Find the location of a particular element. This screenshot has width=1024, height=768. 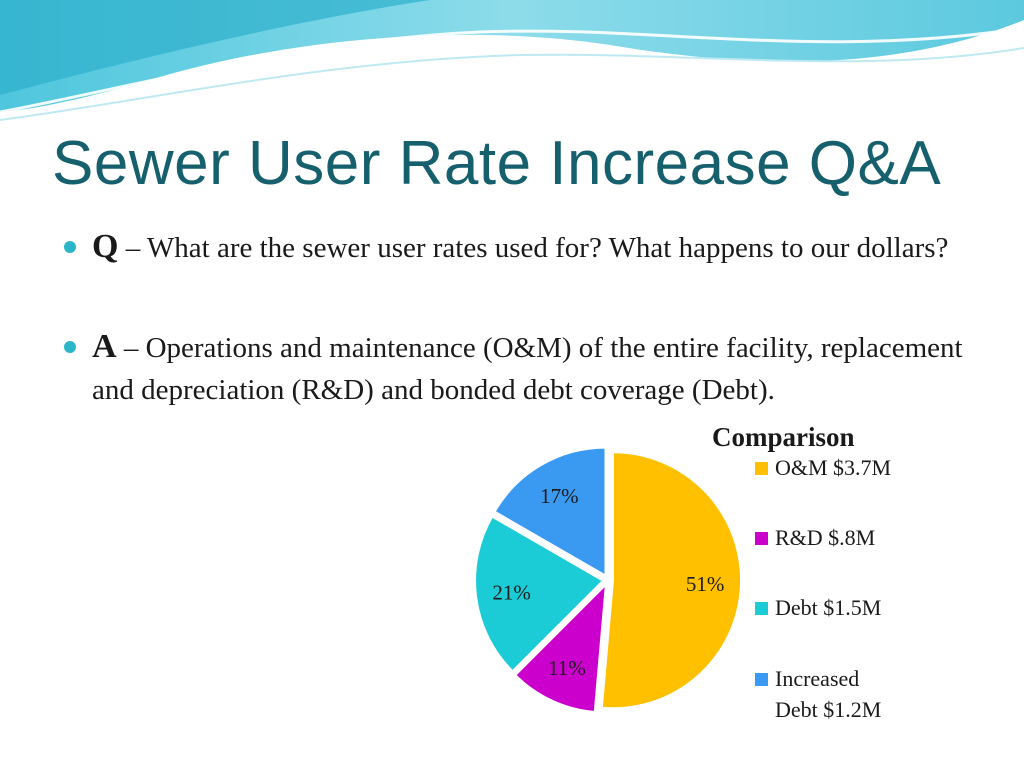

pie-slice-om is located at coordinates (671, 580).